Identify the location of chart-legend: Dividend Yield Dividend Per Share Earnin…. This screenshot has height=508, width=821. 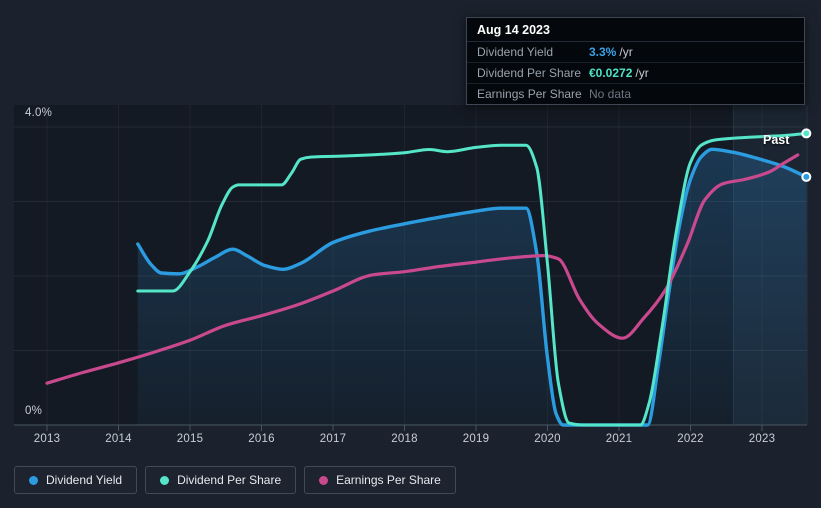
(235, 480).